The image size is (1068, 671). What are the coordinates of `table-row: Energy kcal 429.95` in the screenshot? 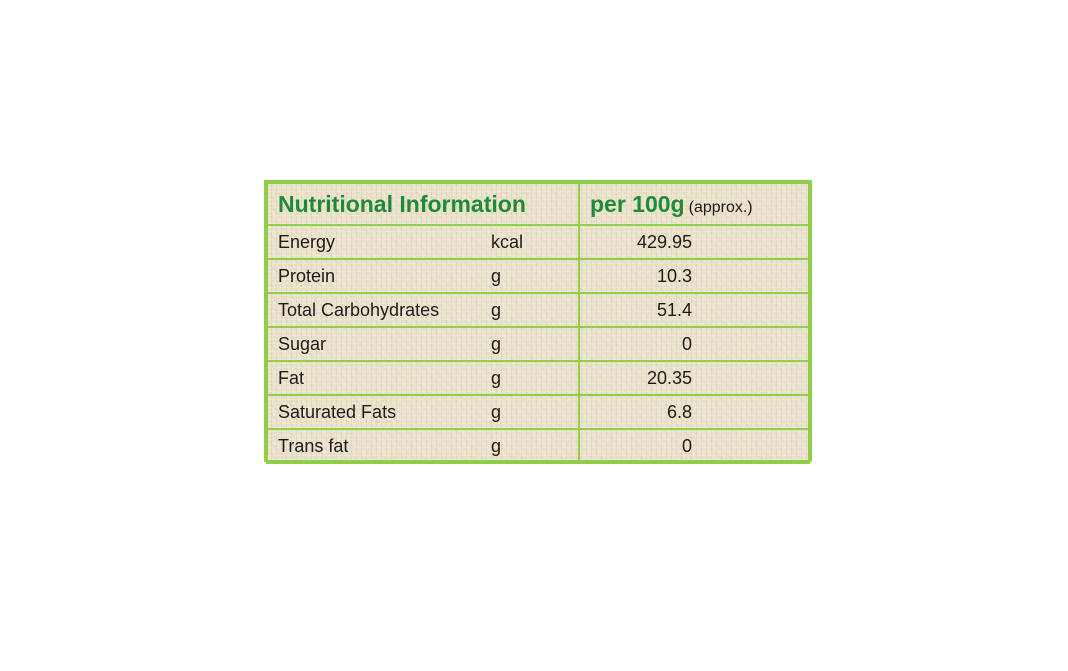 It's located at (538, 242).